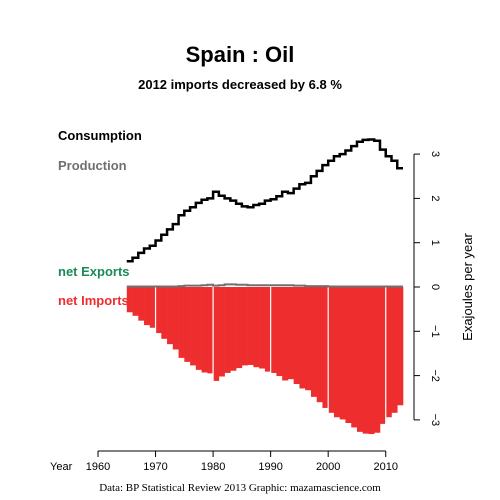 Image resolution: width=500 pixels, height=500 pixels. Describe the element at coordinates (240, 84) in the screenshot. I see `chart-subtitle: 2012 imports decreased by 6.8 %` at that location.